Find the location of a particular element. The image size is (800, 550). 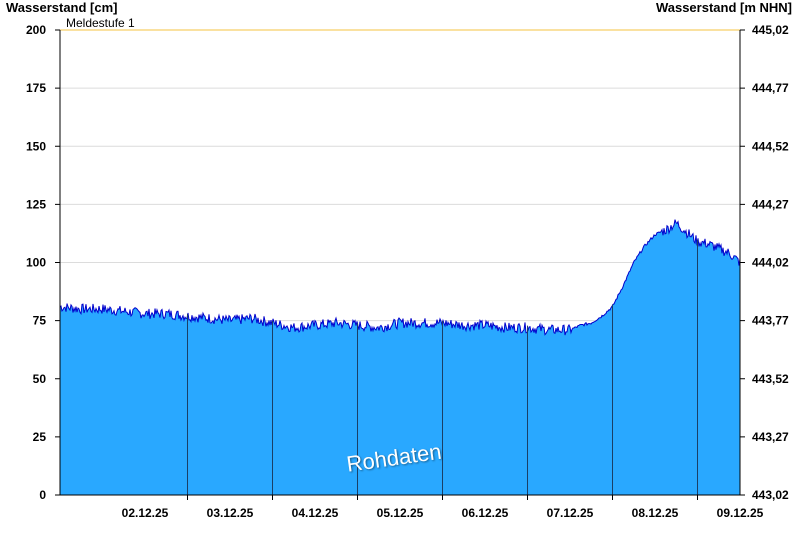

y-tick-label-right: 443,27 is located at coordinates (770, 437).